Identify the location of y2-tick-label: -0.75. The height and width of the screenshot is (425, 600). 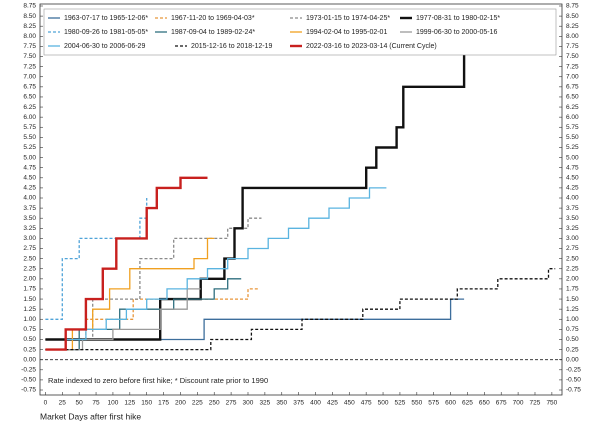
(573, 390).